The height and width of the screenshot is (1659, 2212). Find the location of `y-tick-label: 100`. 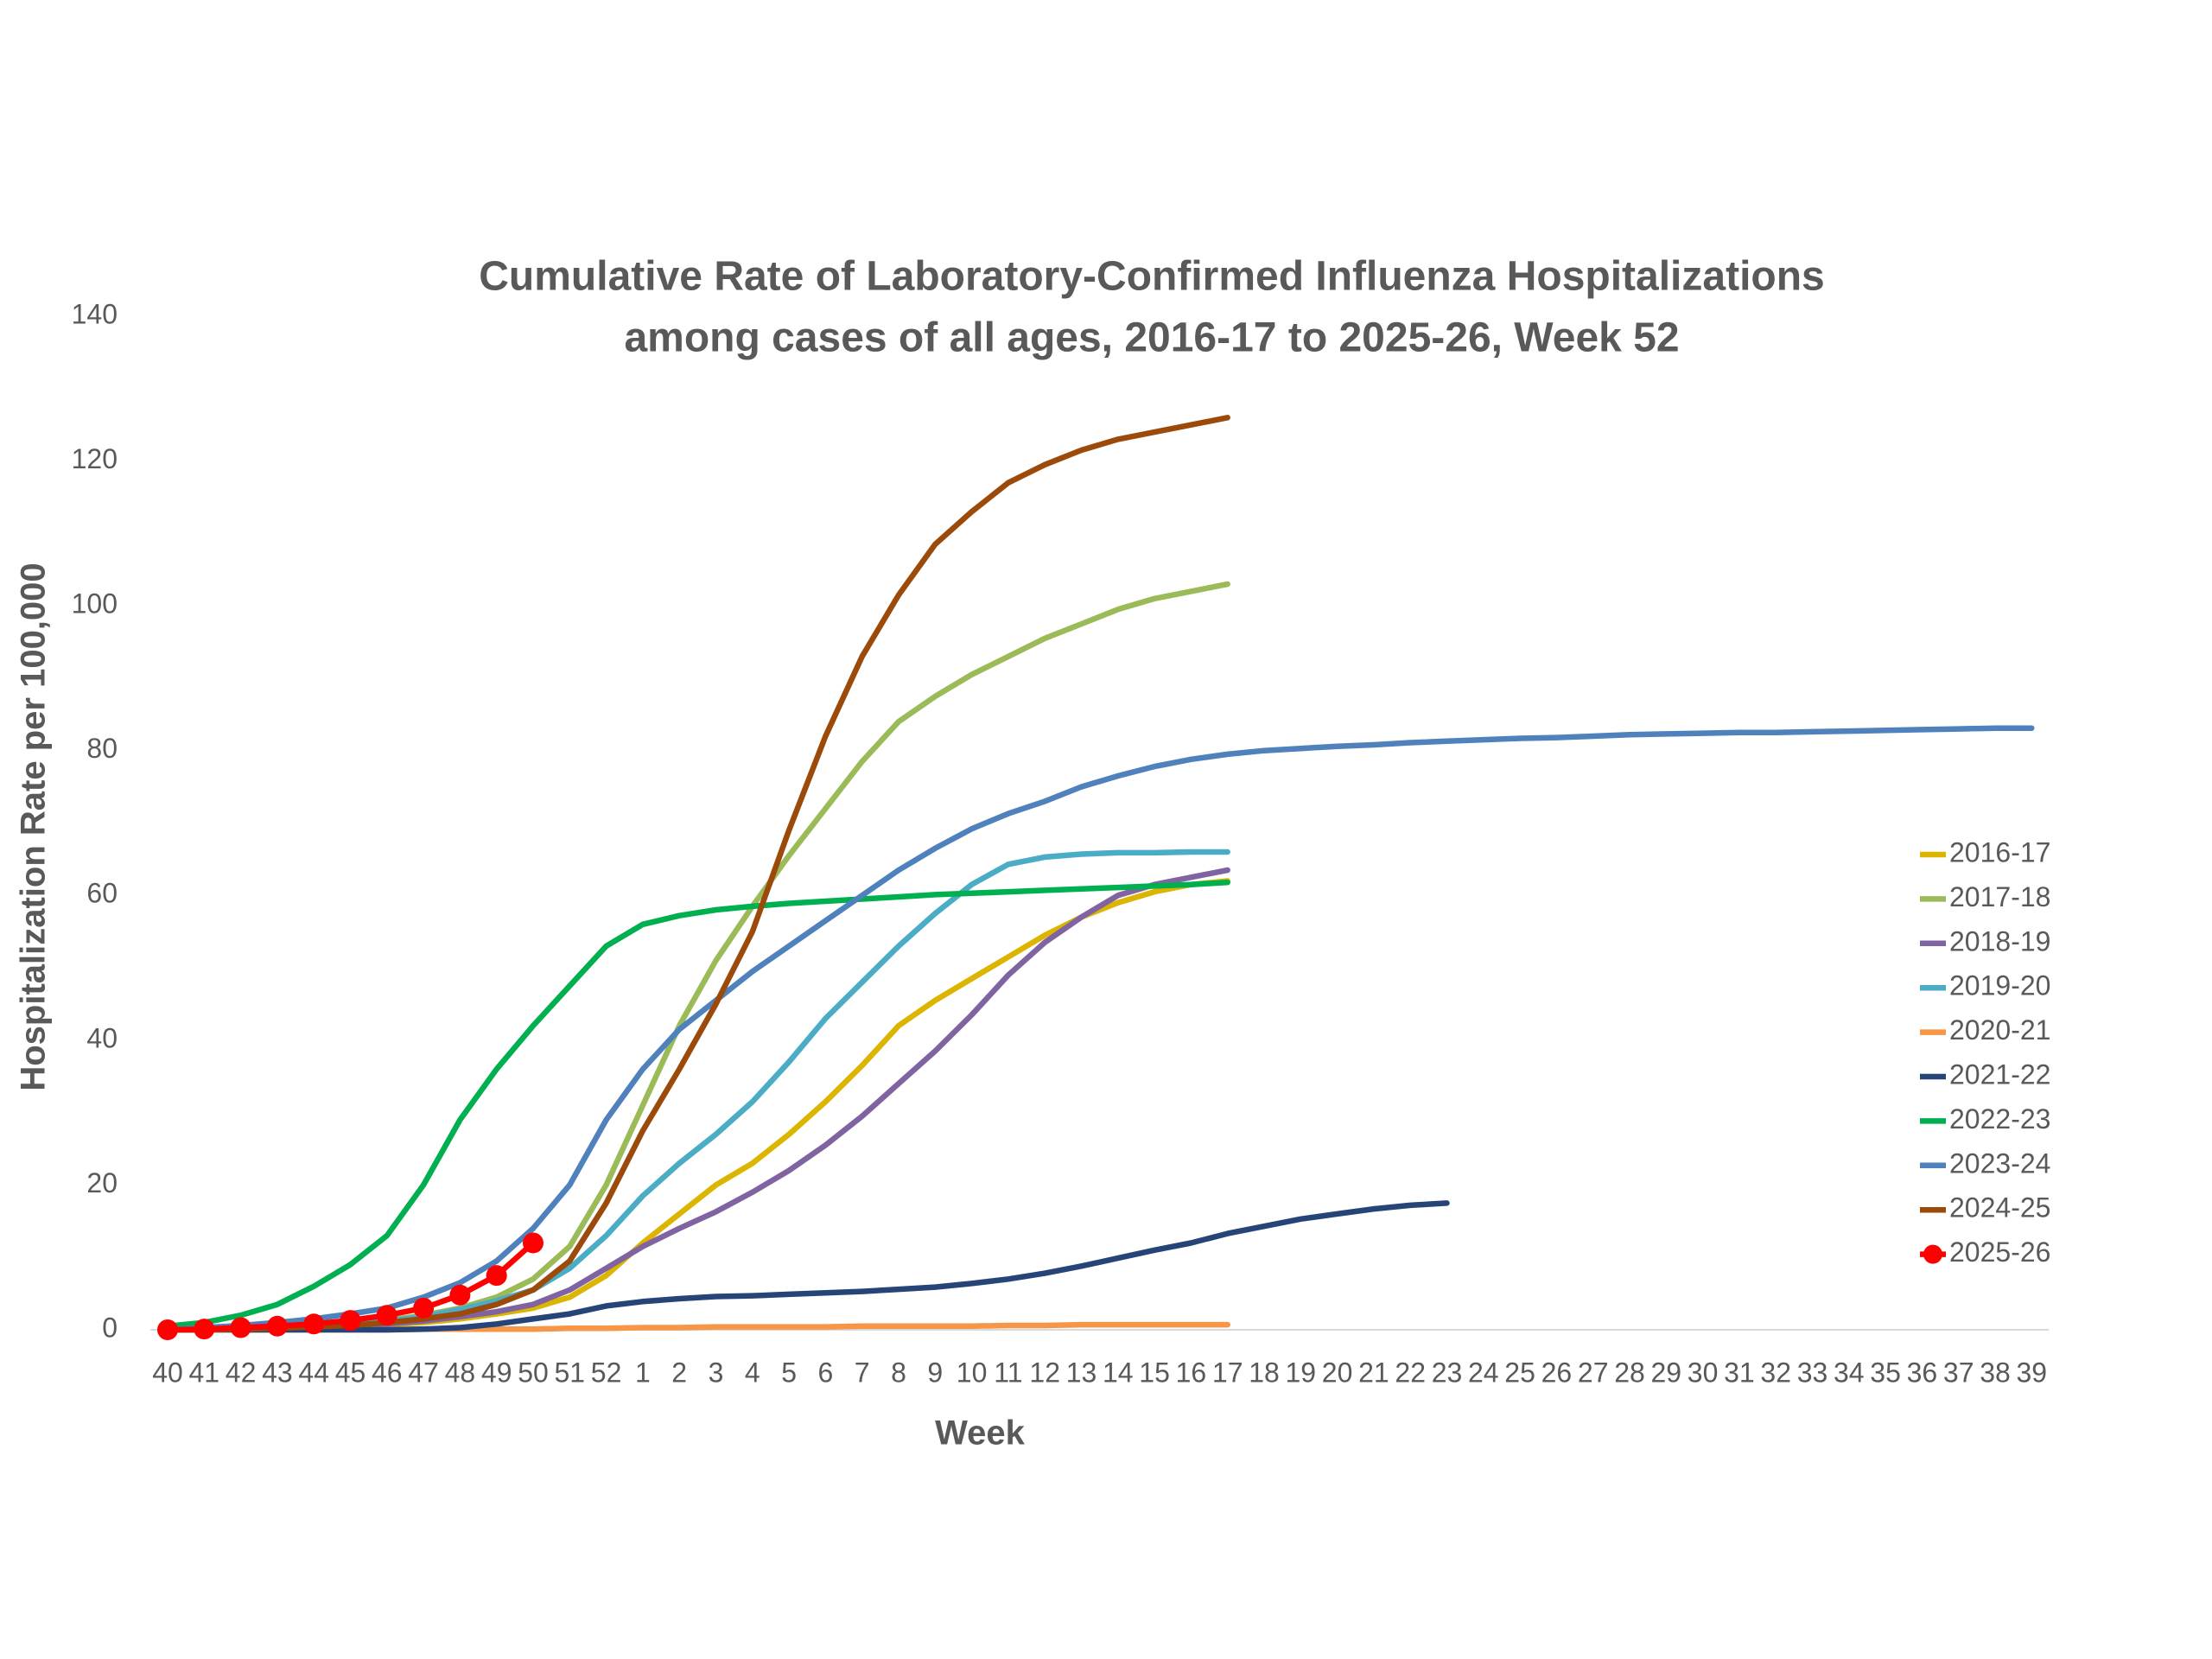

y-tick-label: 100 is located at coordinates (95, 604).